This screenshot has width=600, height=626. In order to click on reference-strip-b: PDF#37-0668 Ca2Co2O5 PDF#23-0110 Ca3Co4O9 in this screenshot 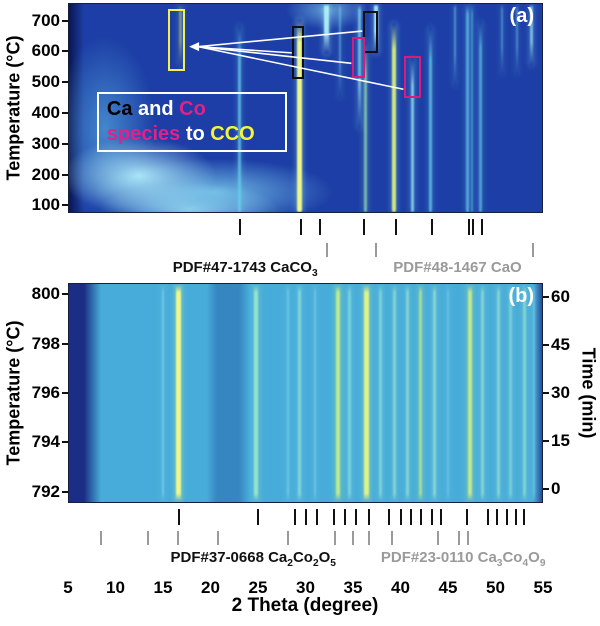, I will do `click(307, 536)`.